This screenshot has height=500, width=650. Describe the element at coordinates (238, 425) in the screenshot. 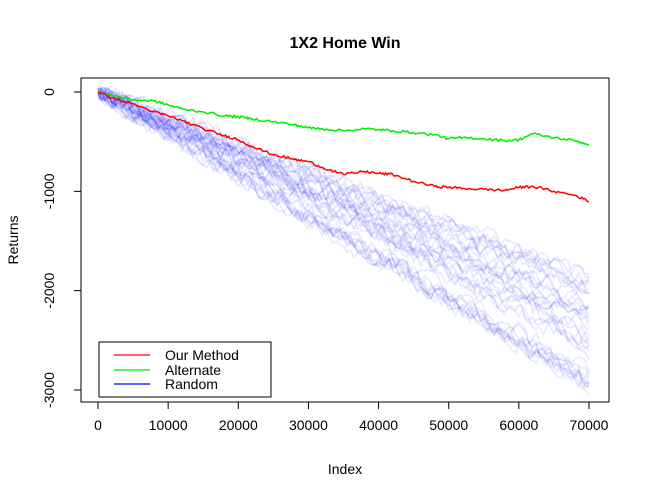

I see `x-tick-label: 20000` at that location.